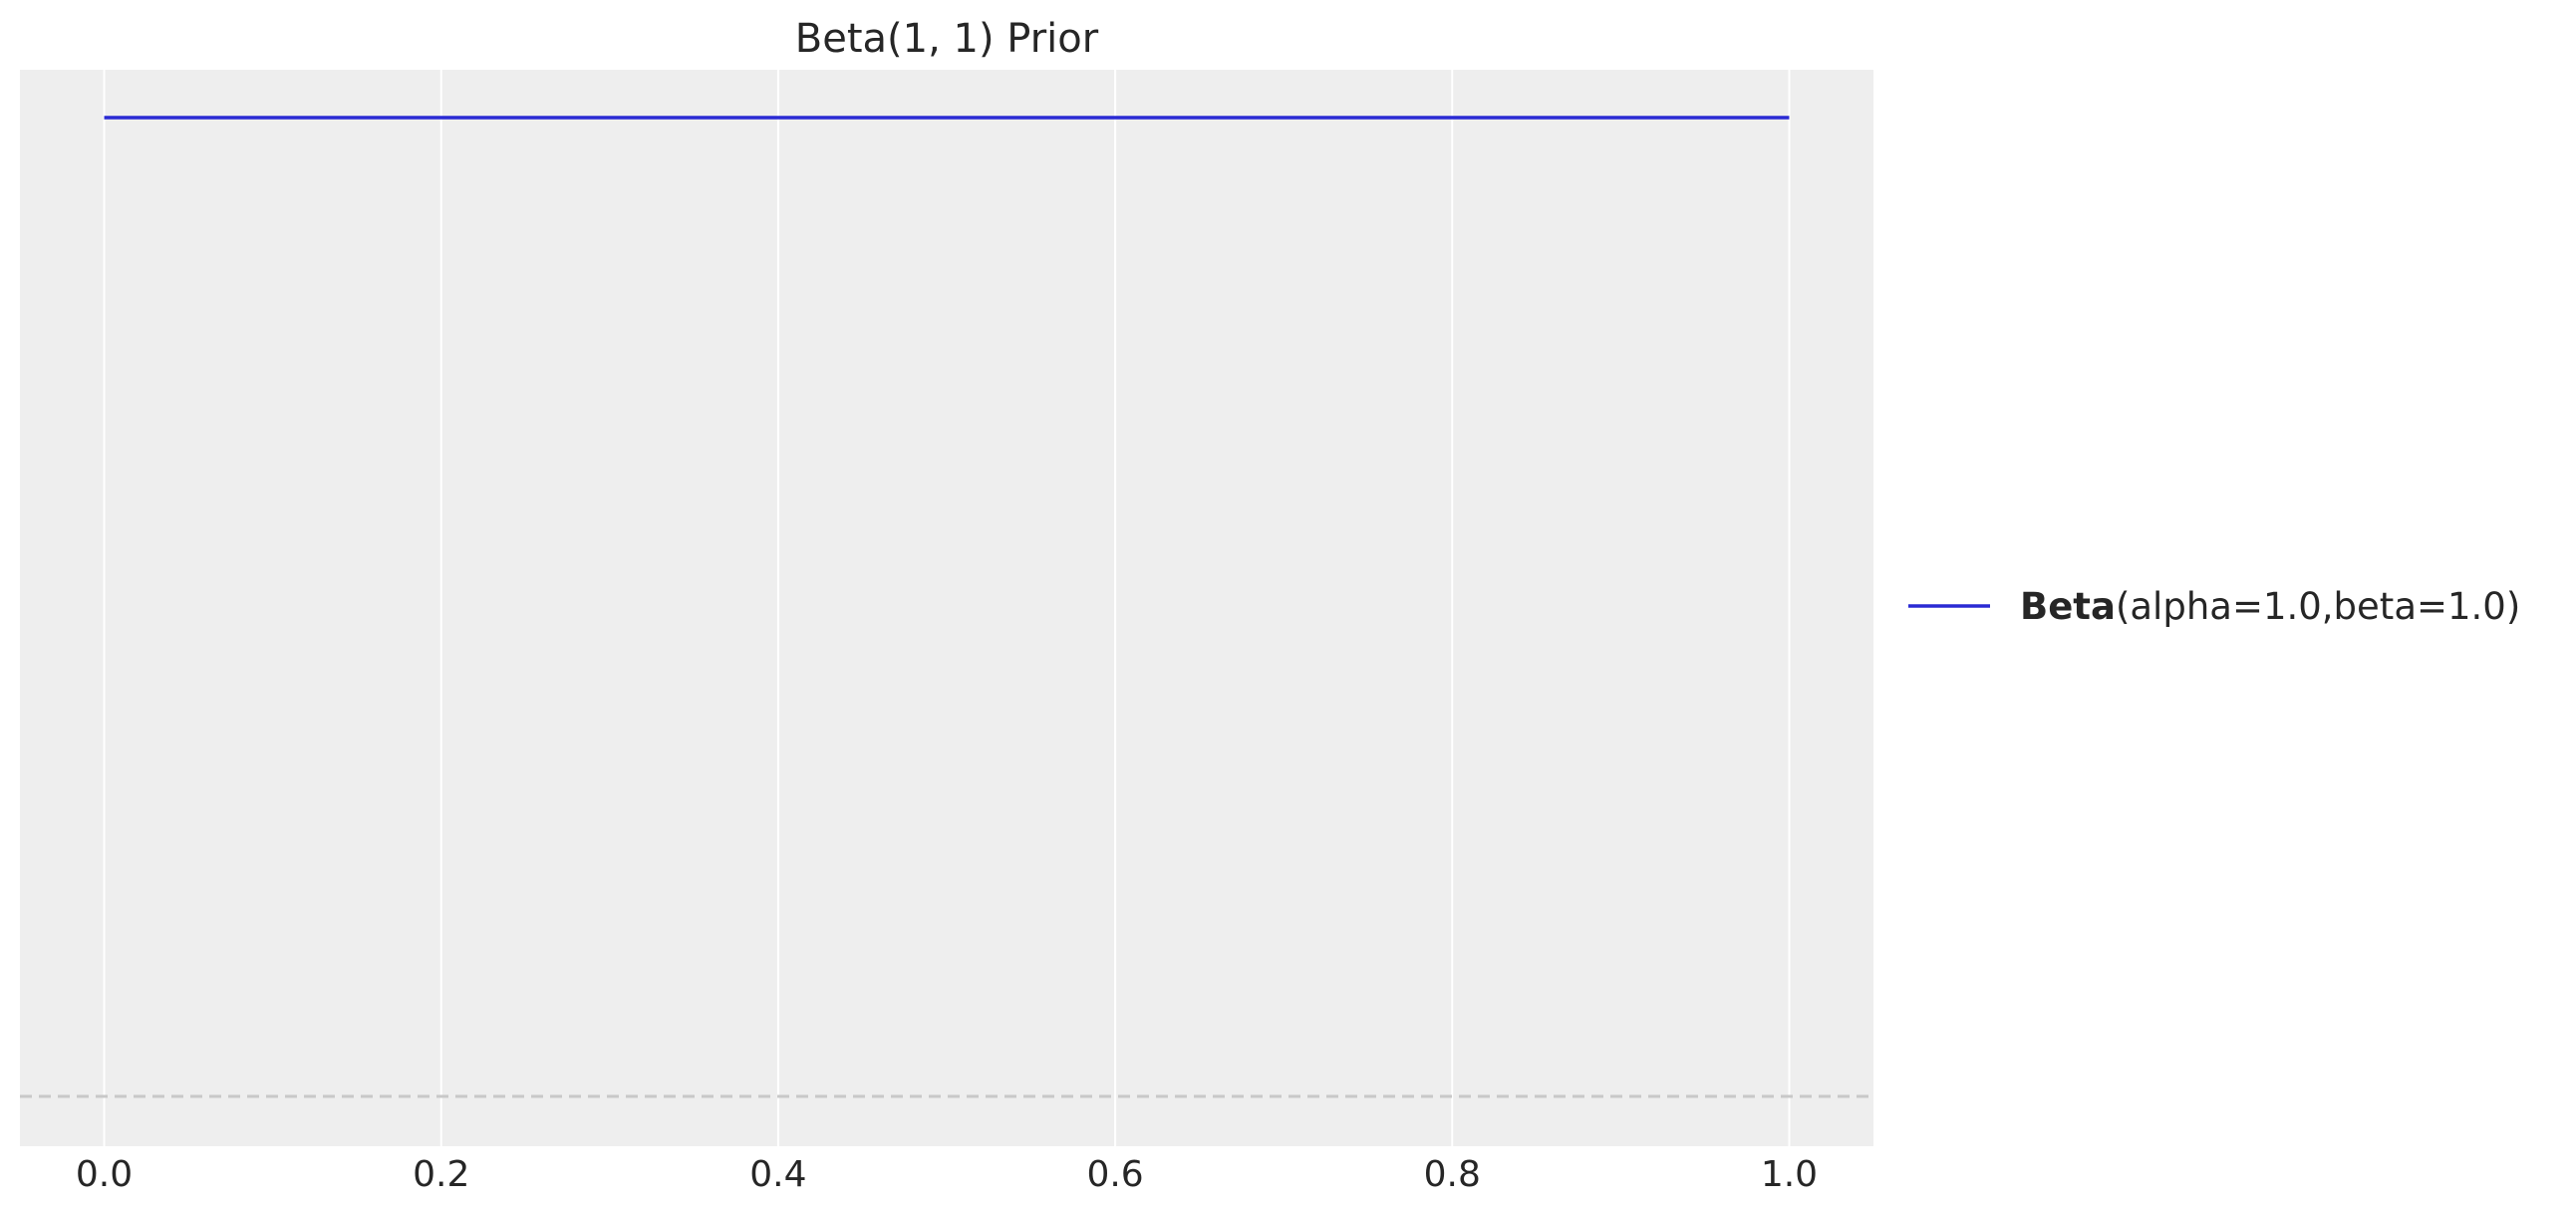 This screenshot has width=2576, height=1212. What do you see at coordinates (1452, 1174) in the screenshot?
I see `x-tick-label-4: 0.8` at bounding box center [1452, 1174].